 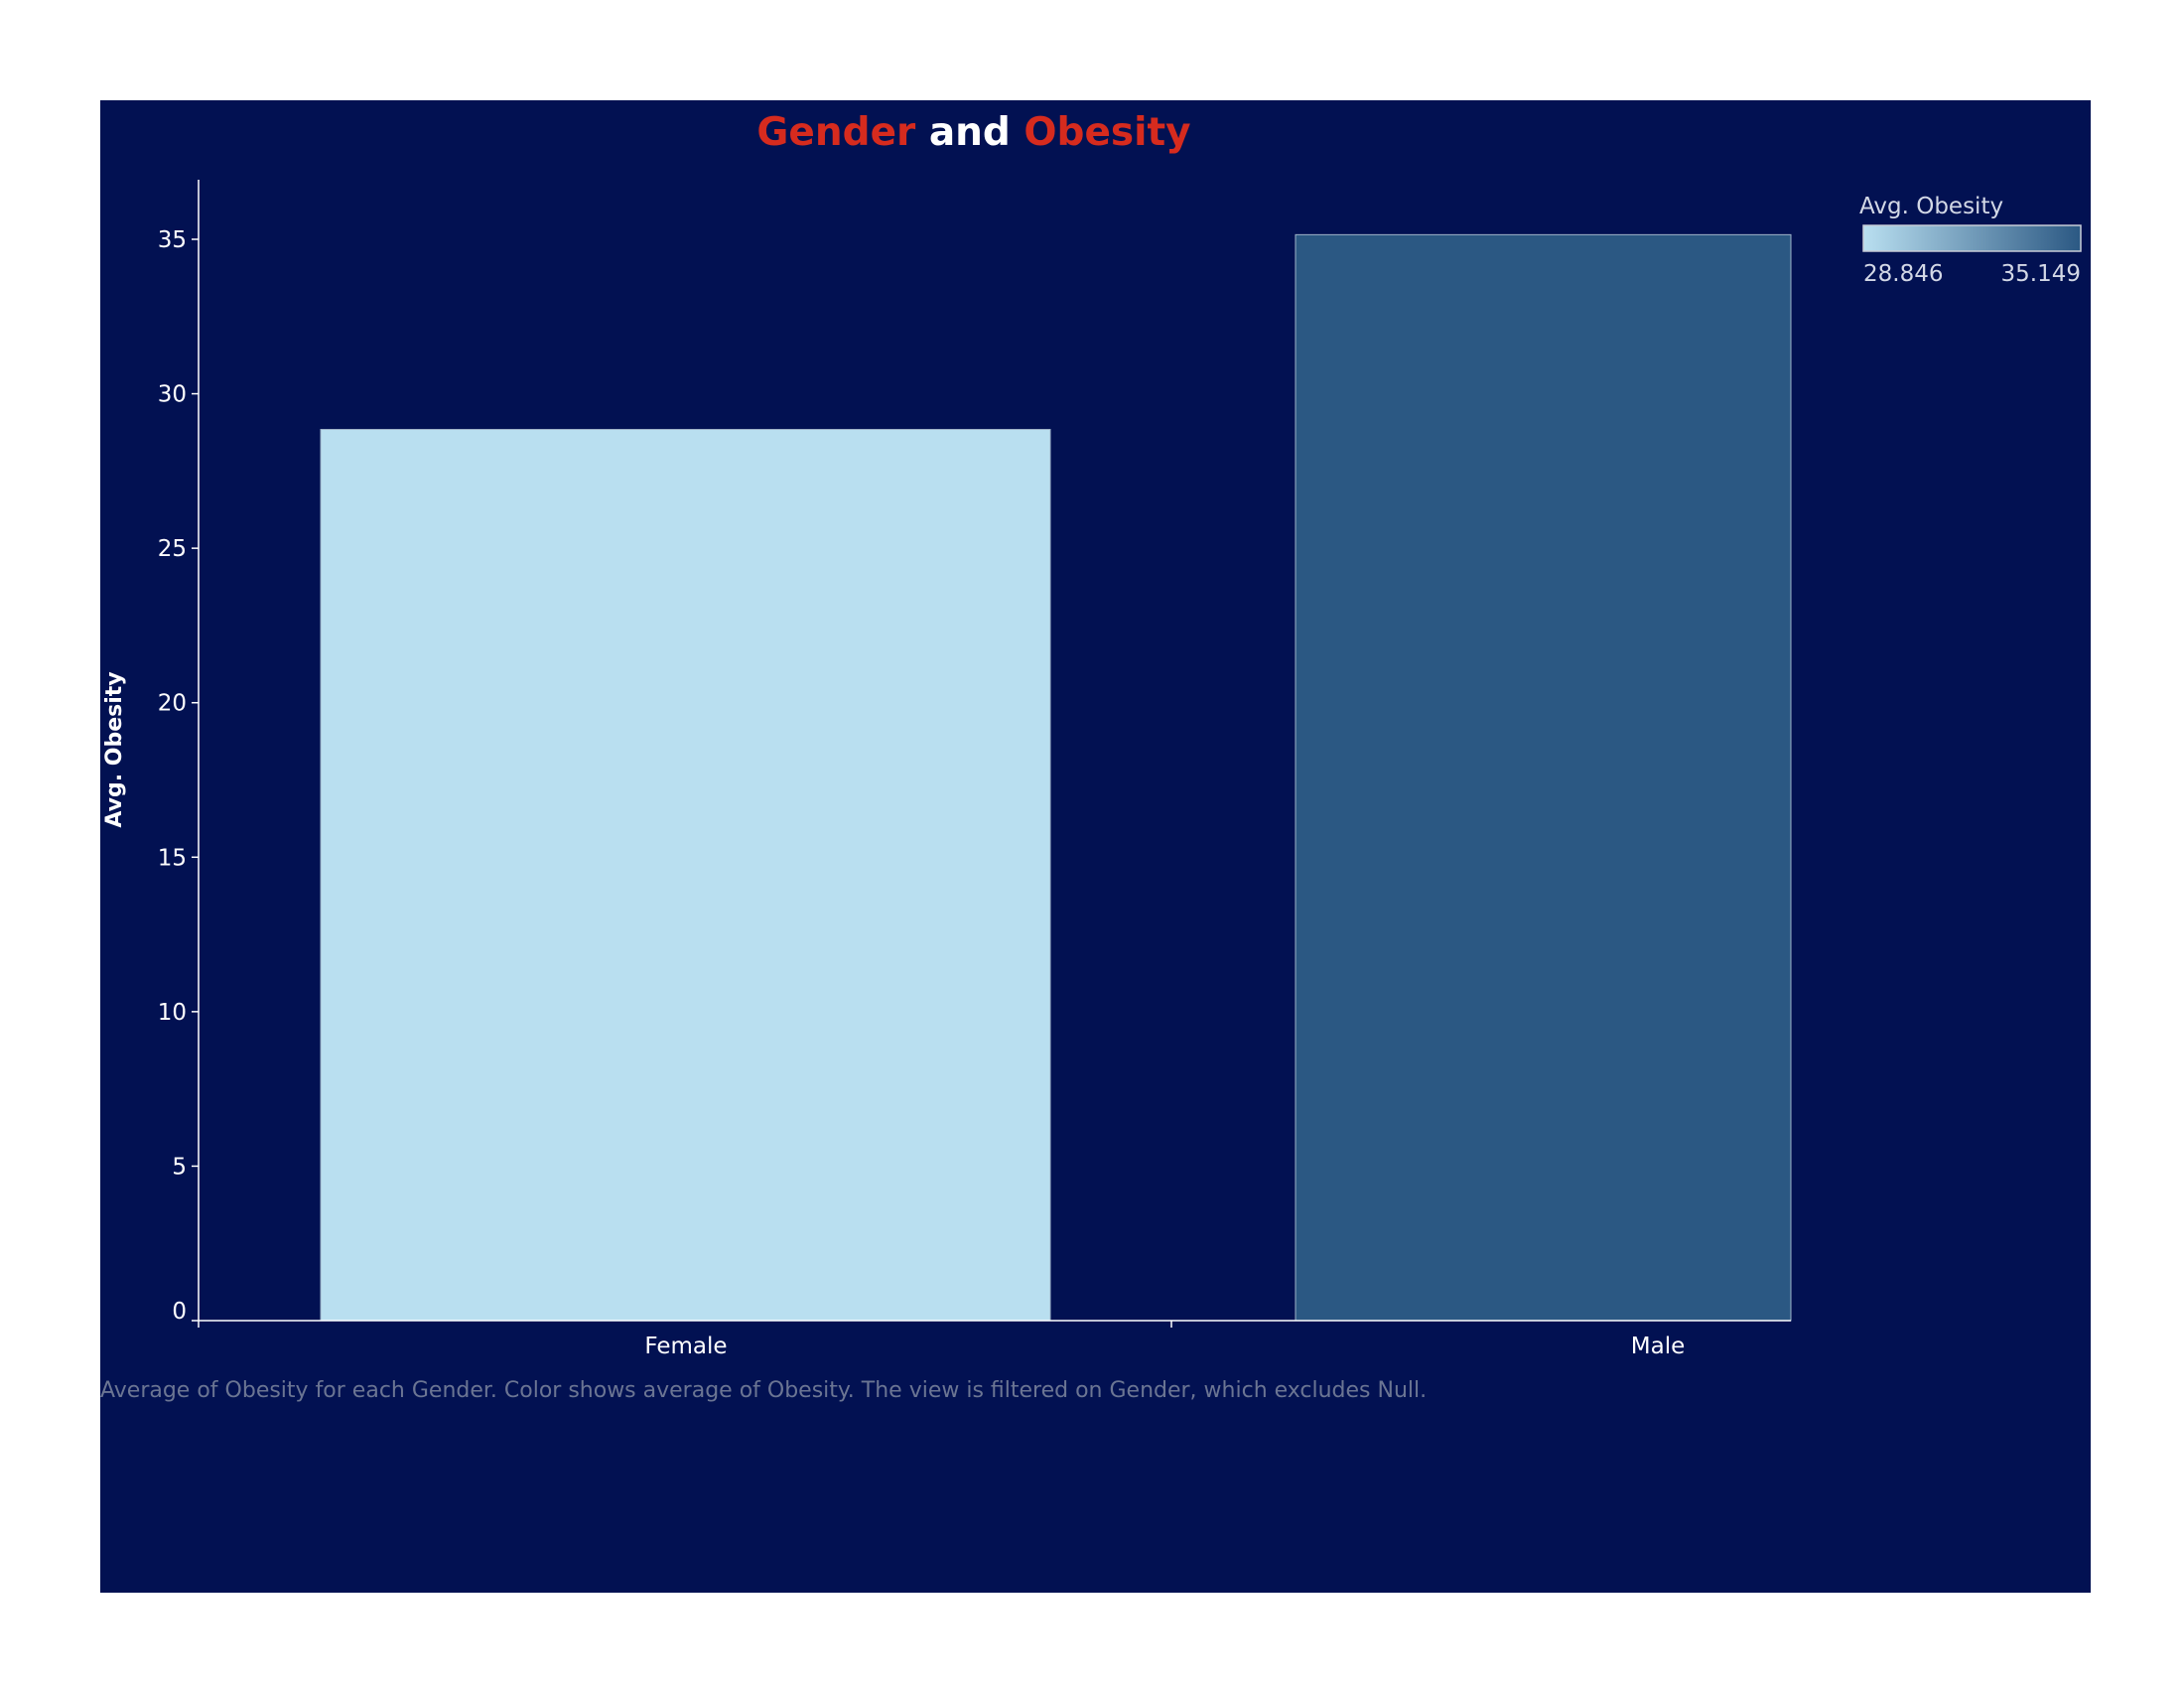 What do you see at coordinates (941, 1340) in the screenshot?
I see `x-axis-ticks: Female Male` at bounding box center [941, 1340].